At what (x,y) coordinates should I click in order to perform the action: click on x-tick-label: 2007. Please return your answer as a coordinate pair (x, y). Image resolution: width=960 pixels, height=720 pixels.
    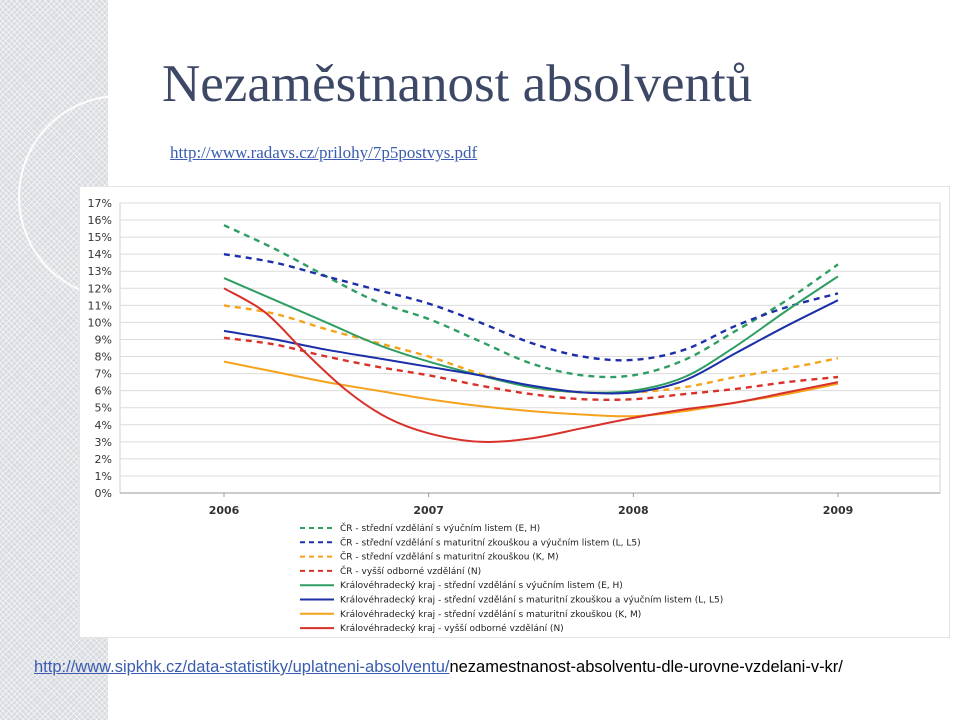
    Looking at the image, I should click on (428, 510).